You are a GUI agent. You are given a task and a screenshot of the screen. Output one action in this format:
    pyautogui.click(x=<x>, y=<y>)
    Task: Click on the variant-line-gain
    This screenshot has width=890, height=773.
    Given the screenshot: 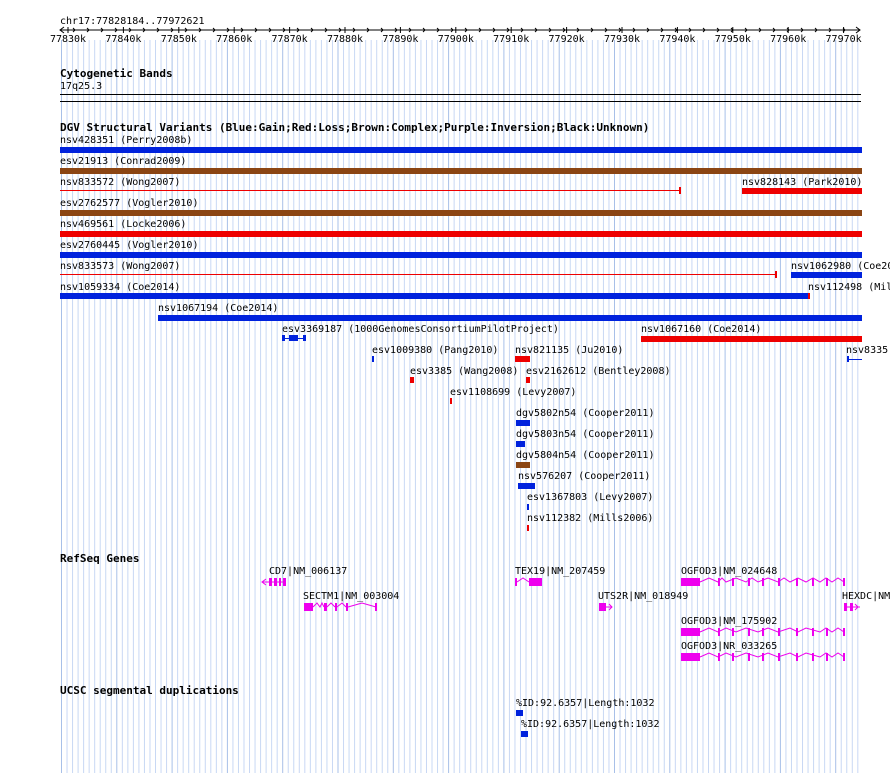 What is the action you would take?
    pyautogui.click(x=855, y=359)
    